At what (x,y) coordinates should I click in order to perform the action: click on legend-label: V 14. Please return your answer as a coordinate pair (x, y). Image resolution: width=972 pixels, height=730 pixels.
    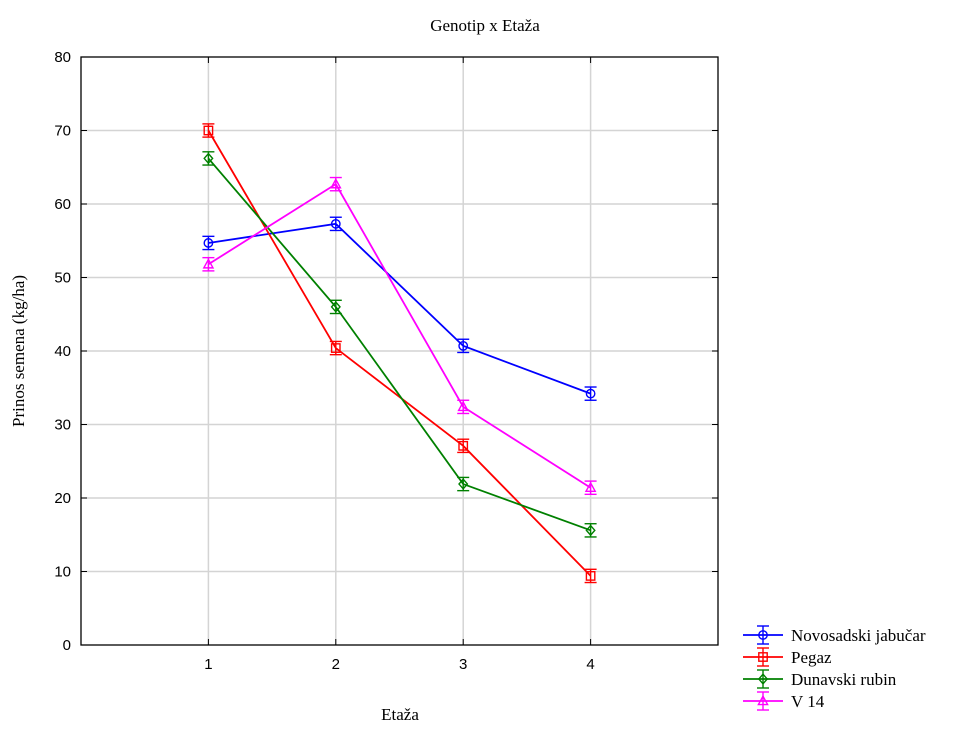
    Looking at the image, I should click on (808, 701).